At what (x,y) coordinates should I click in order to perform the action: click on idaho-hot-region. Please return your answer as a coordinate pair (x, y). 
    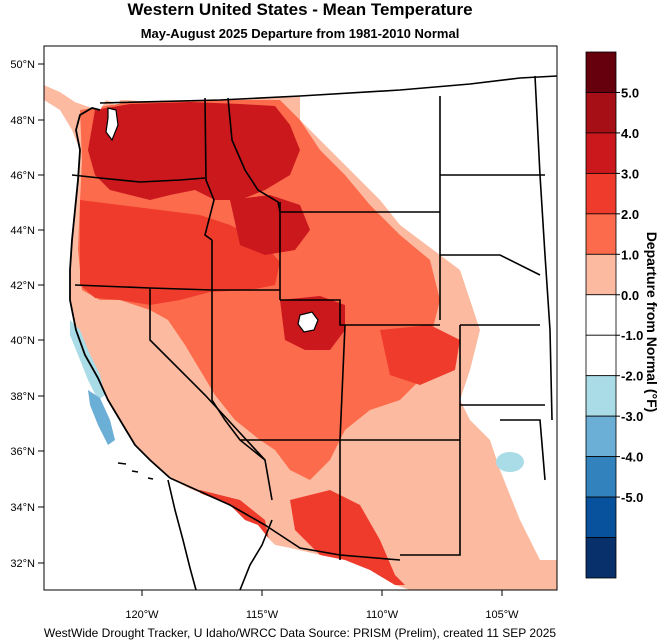
    Looking at the image, I should click on (270, 225).